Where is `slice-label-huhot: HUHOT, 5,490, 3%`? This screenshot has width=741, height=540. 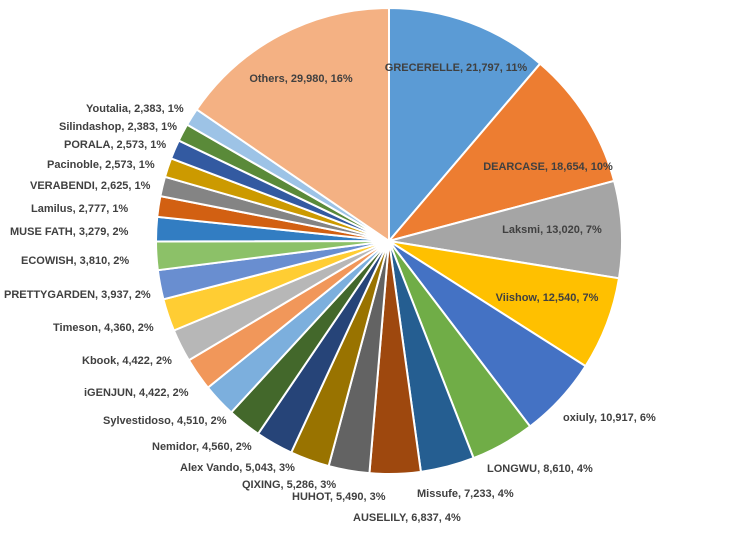
slice-label-huhot: HUHOT, 5,490, 3% is located at coordinates (339, 497).